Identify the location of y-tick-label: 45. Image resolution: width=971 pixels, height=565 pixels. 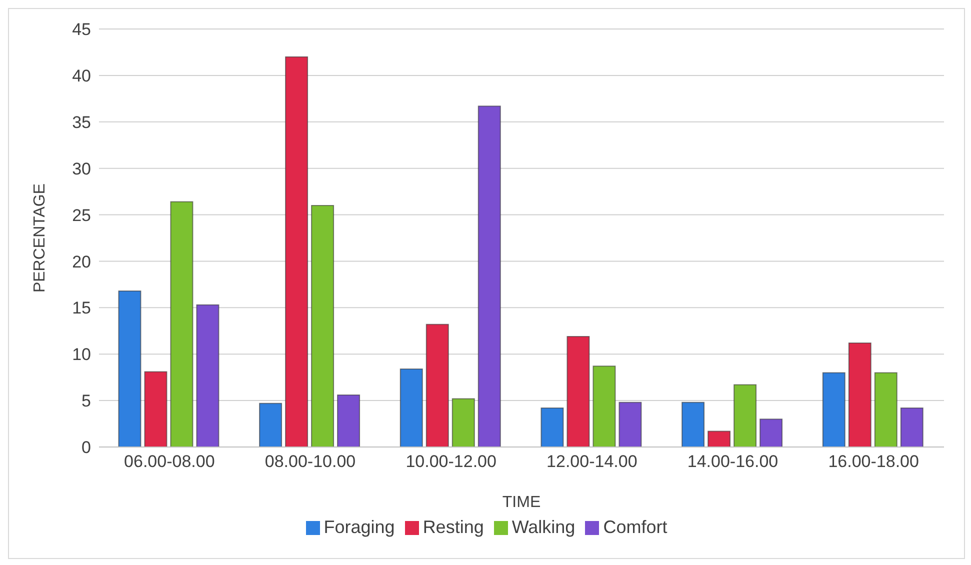
(81, 30).